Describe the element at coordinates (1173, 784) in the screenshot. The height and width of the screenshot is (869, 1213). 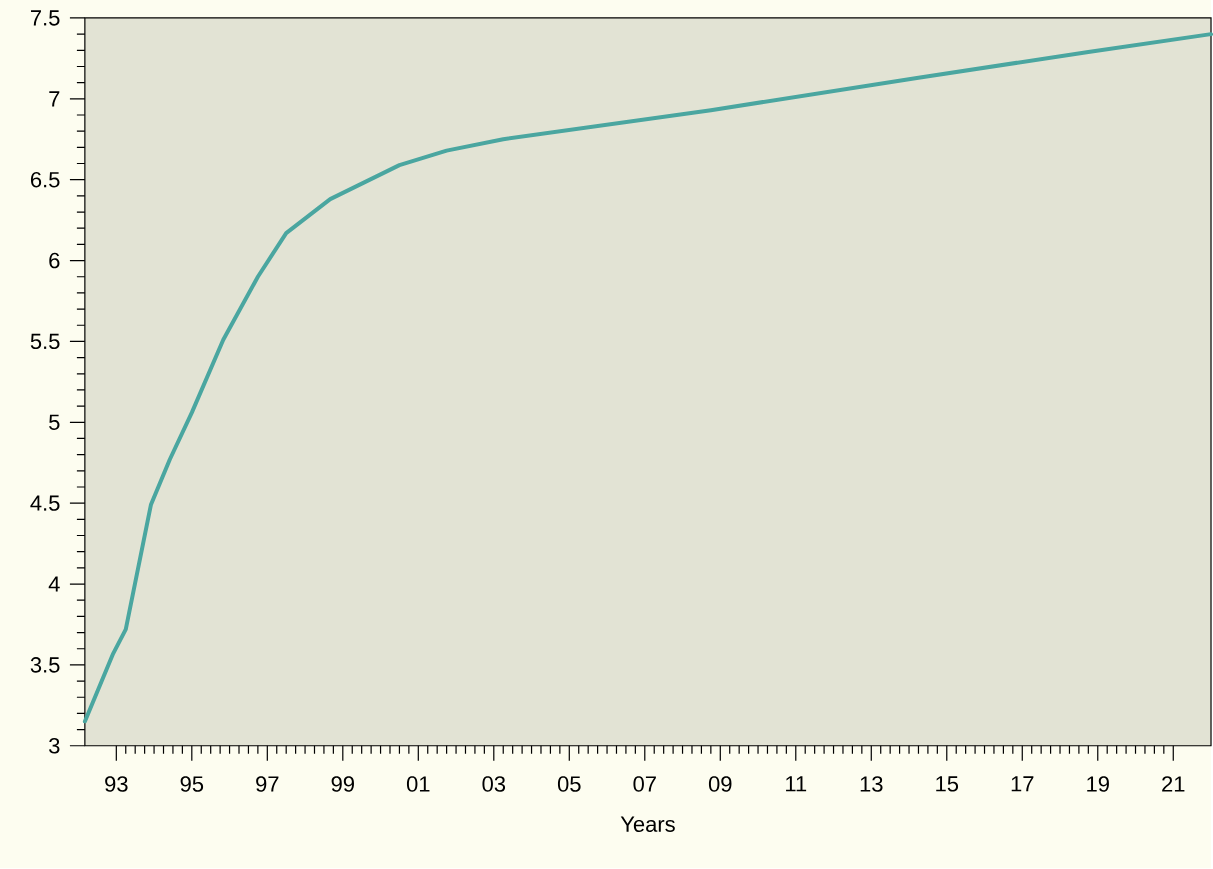
I see `x-tick-label: 21` at that location.